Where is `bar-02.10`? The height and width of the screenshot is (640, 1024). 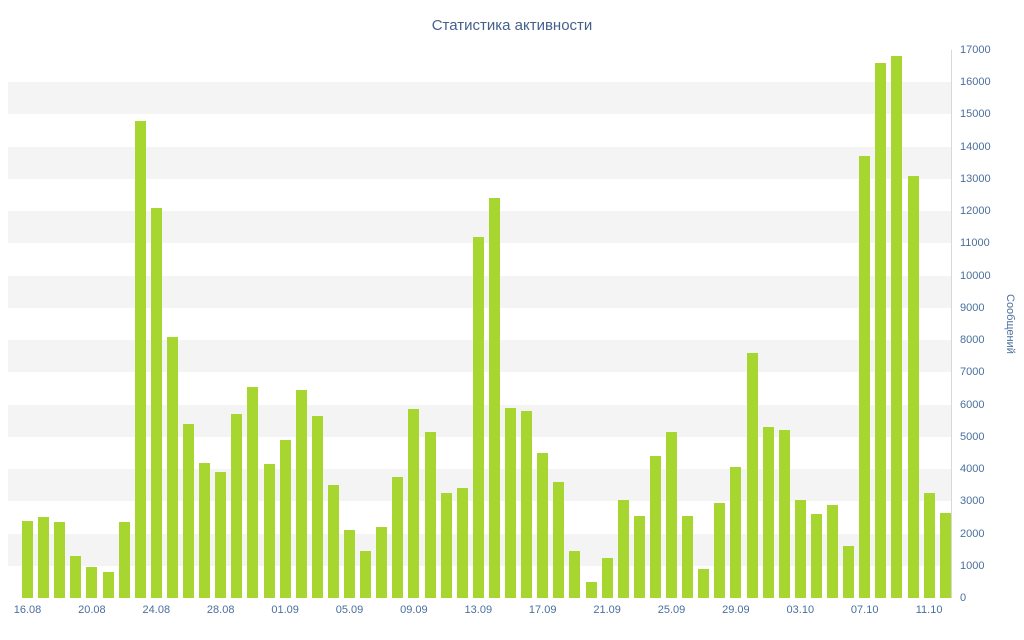 bar-02.10 is located at coordinates (784, 514).